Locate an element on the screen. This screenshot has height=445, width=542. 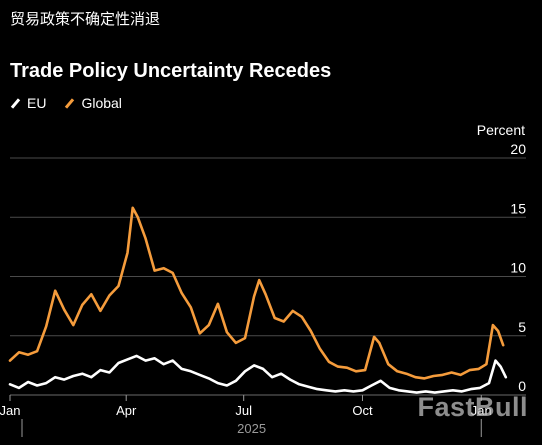
legend-label-eu: EU is located at coordinates (37, 103).